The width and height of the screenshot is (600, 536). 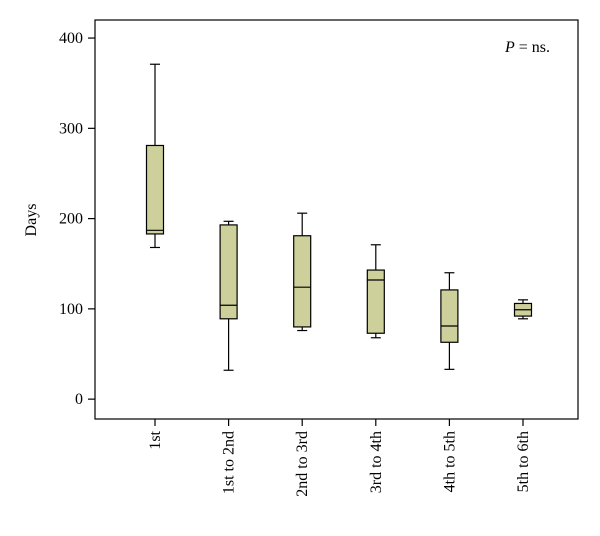 I want to click on x-tick-label: 3rd to 4th, so click(x=376, y=462).